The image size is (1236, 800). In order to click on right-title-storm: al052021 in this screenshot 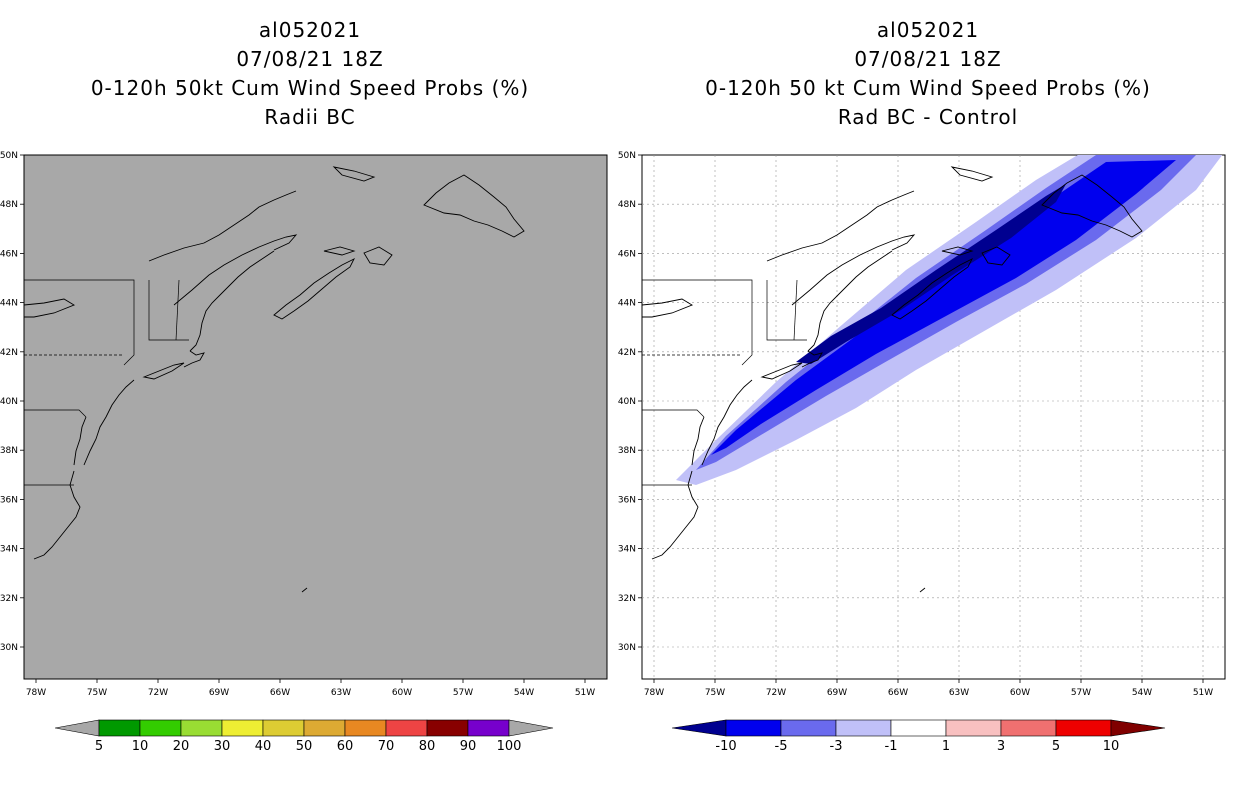, I will do `click(928, 30)`.